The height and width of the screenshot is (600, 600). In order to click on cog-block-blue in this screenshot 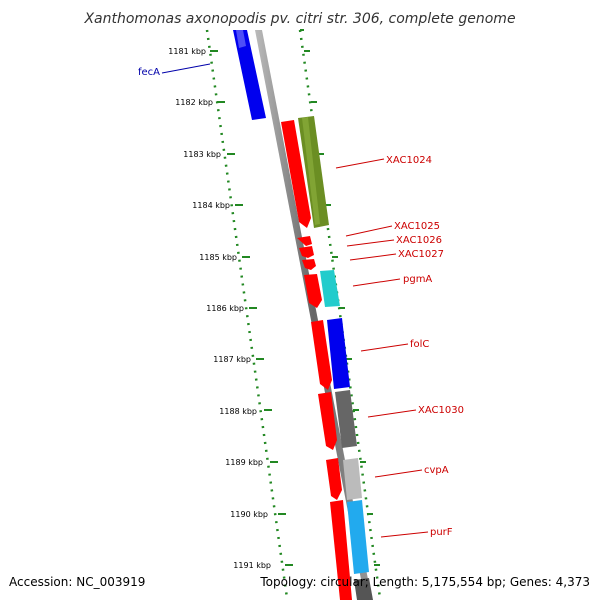, I will do `click(338, 353)`.